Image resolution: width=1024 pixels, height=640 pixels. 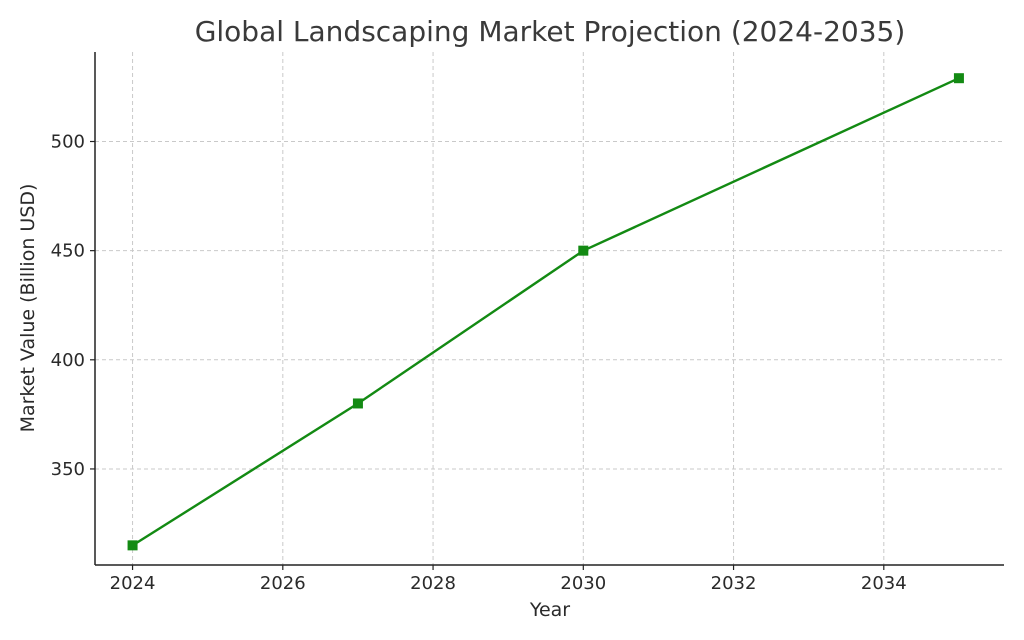 What do you see at coordinates (549, 610) in the screenshot?
I see `x-axis-label: Year` at bounding box center [549, 610].